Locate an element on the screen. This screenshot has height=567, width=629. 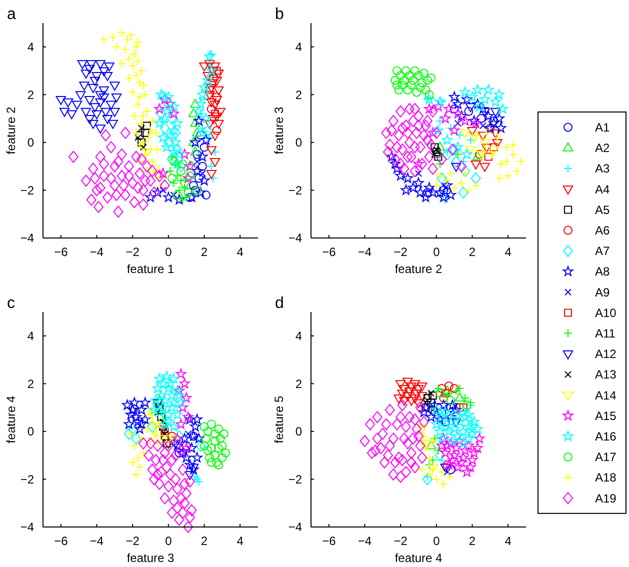
legend-label: A18 is located at coordinates (606, 477).